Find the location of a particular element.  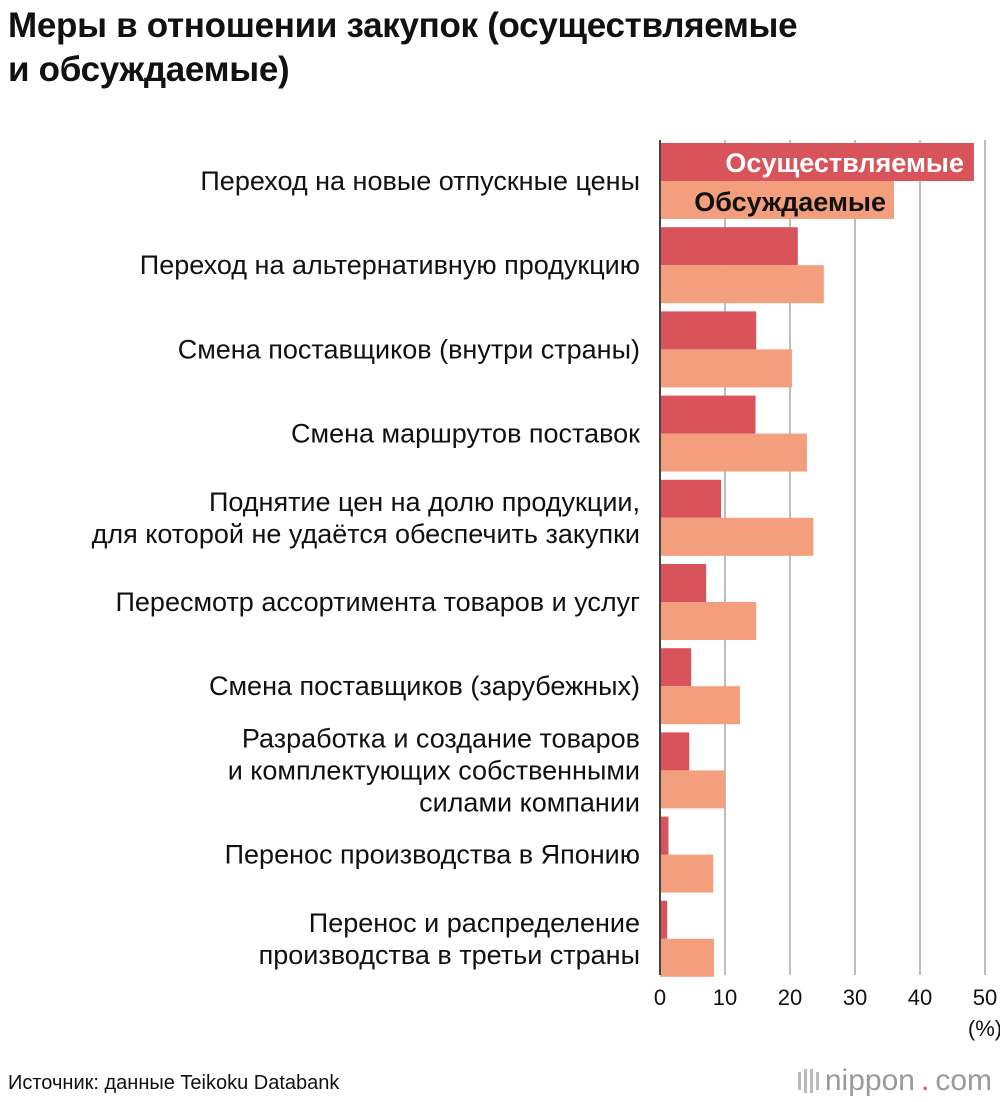

x-tick-label-10: 10 is located at coordinates (725, 997).